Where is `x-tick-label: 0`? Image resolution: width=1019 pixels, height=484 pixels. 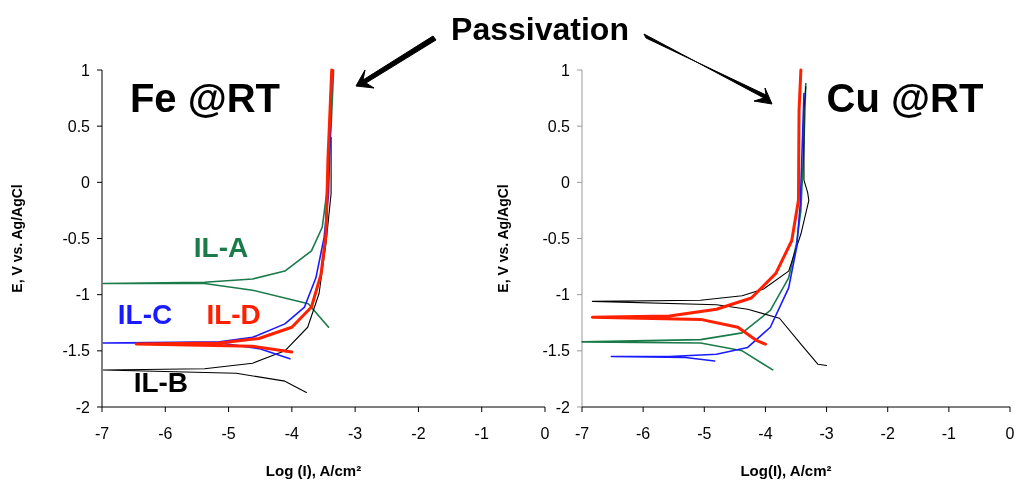 x-tick-label: 0 is located at coordinates (1010, 433).